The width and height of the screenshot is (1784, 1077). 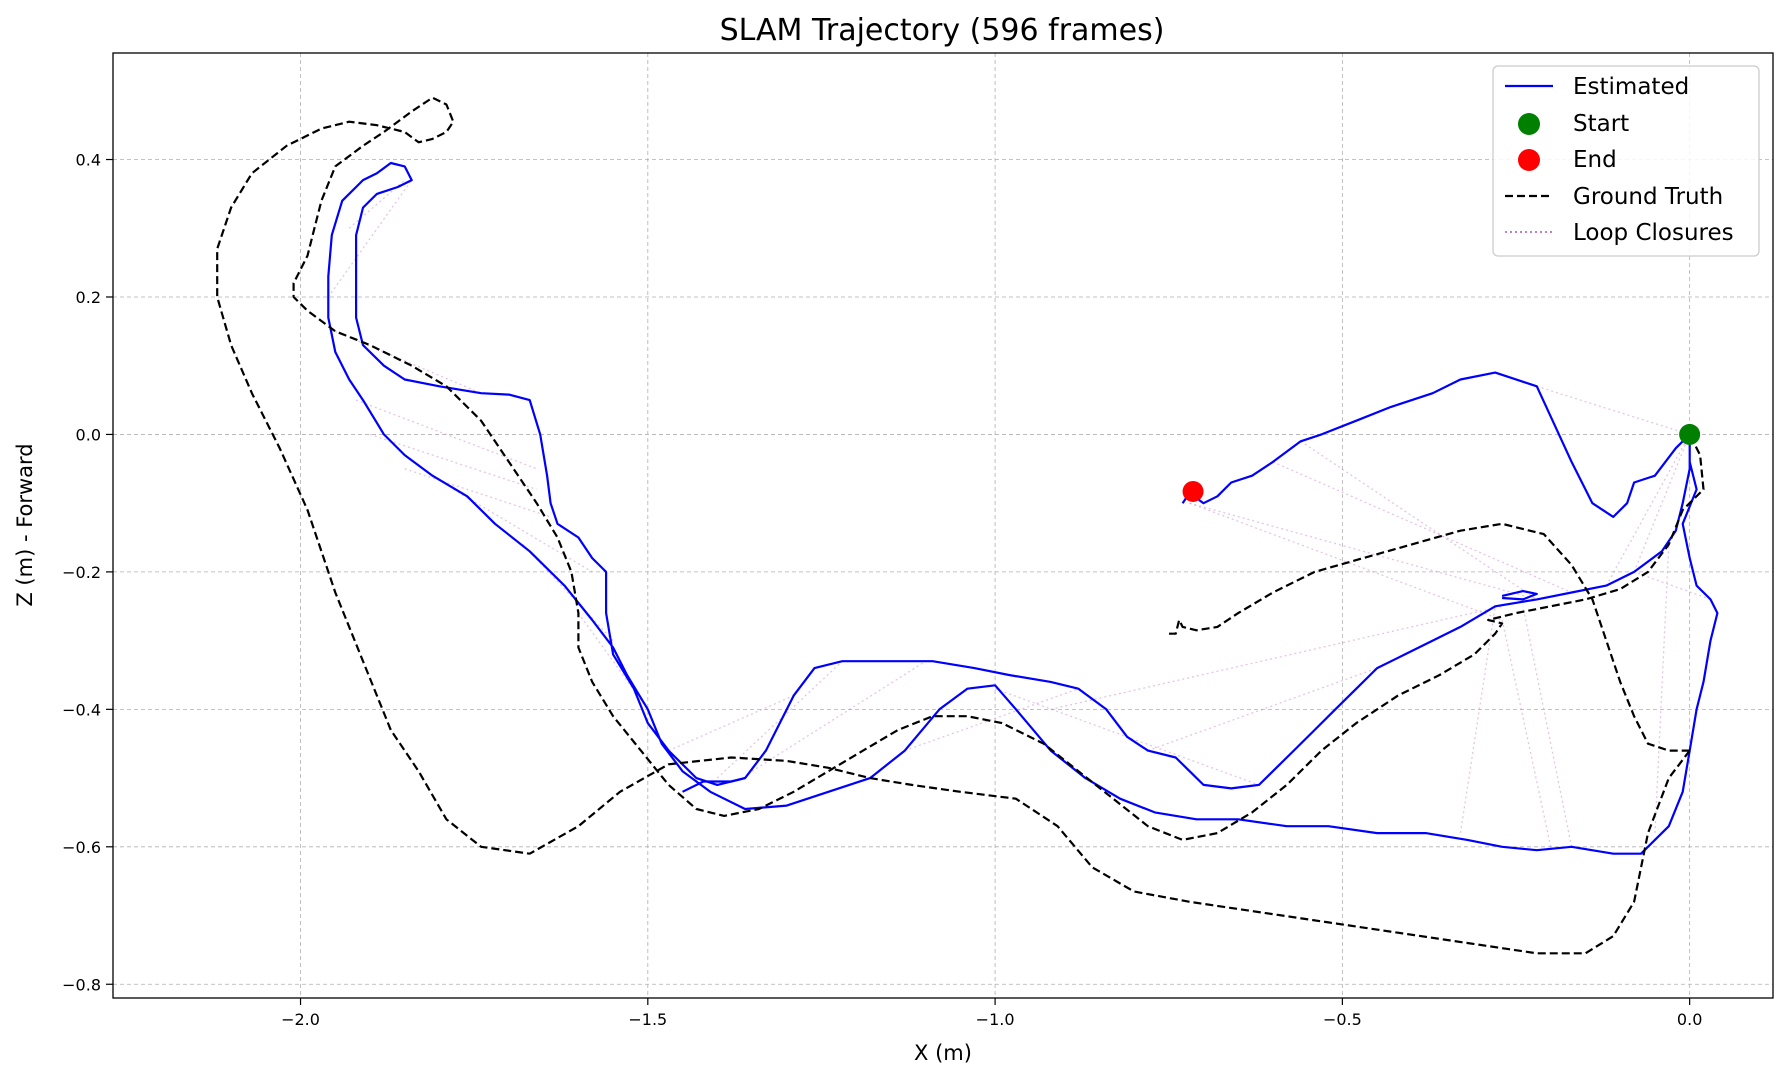 I want to click on y-tick-label: 0.4, so click(x=88, y=160).